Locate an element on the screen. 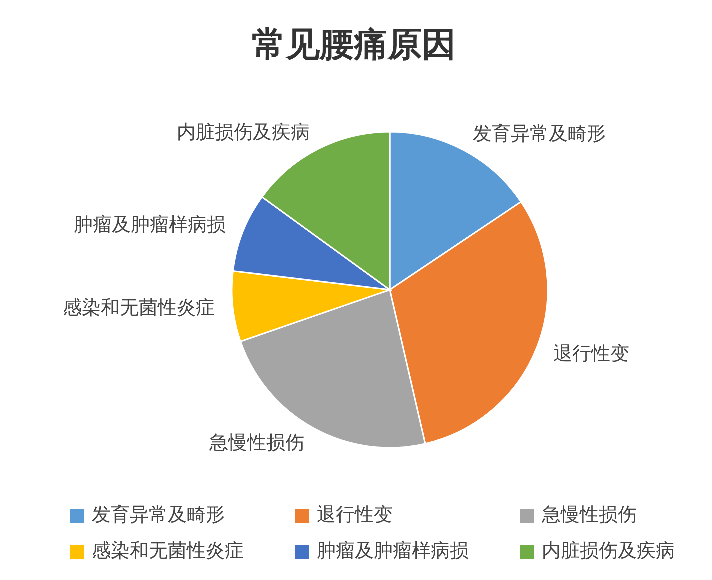 This screenshot has width=712, height=580. slice-label: 内脏损伤及疾病 is located at coordinates (243, 132).